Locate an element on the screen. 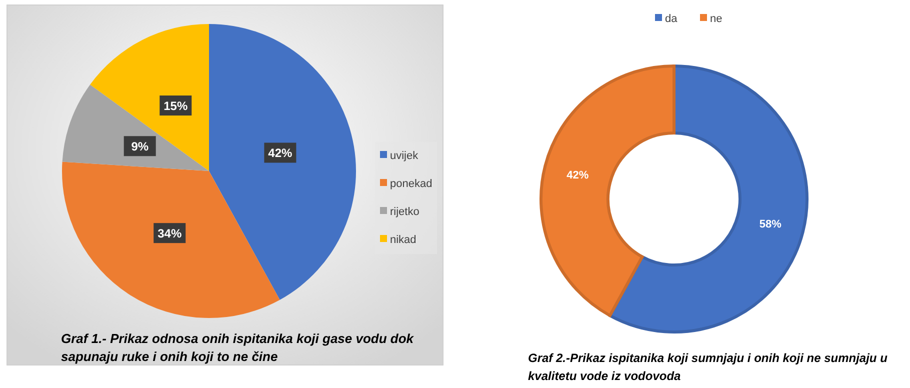  data-label: 15% is located at coordinates (176, 106).